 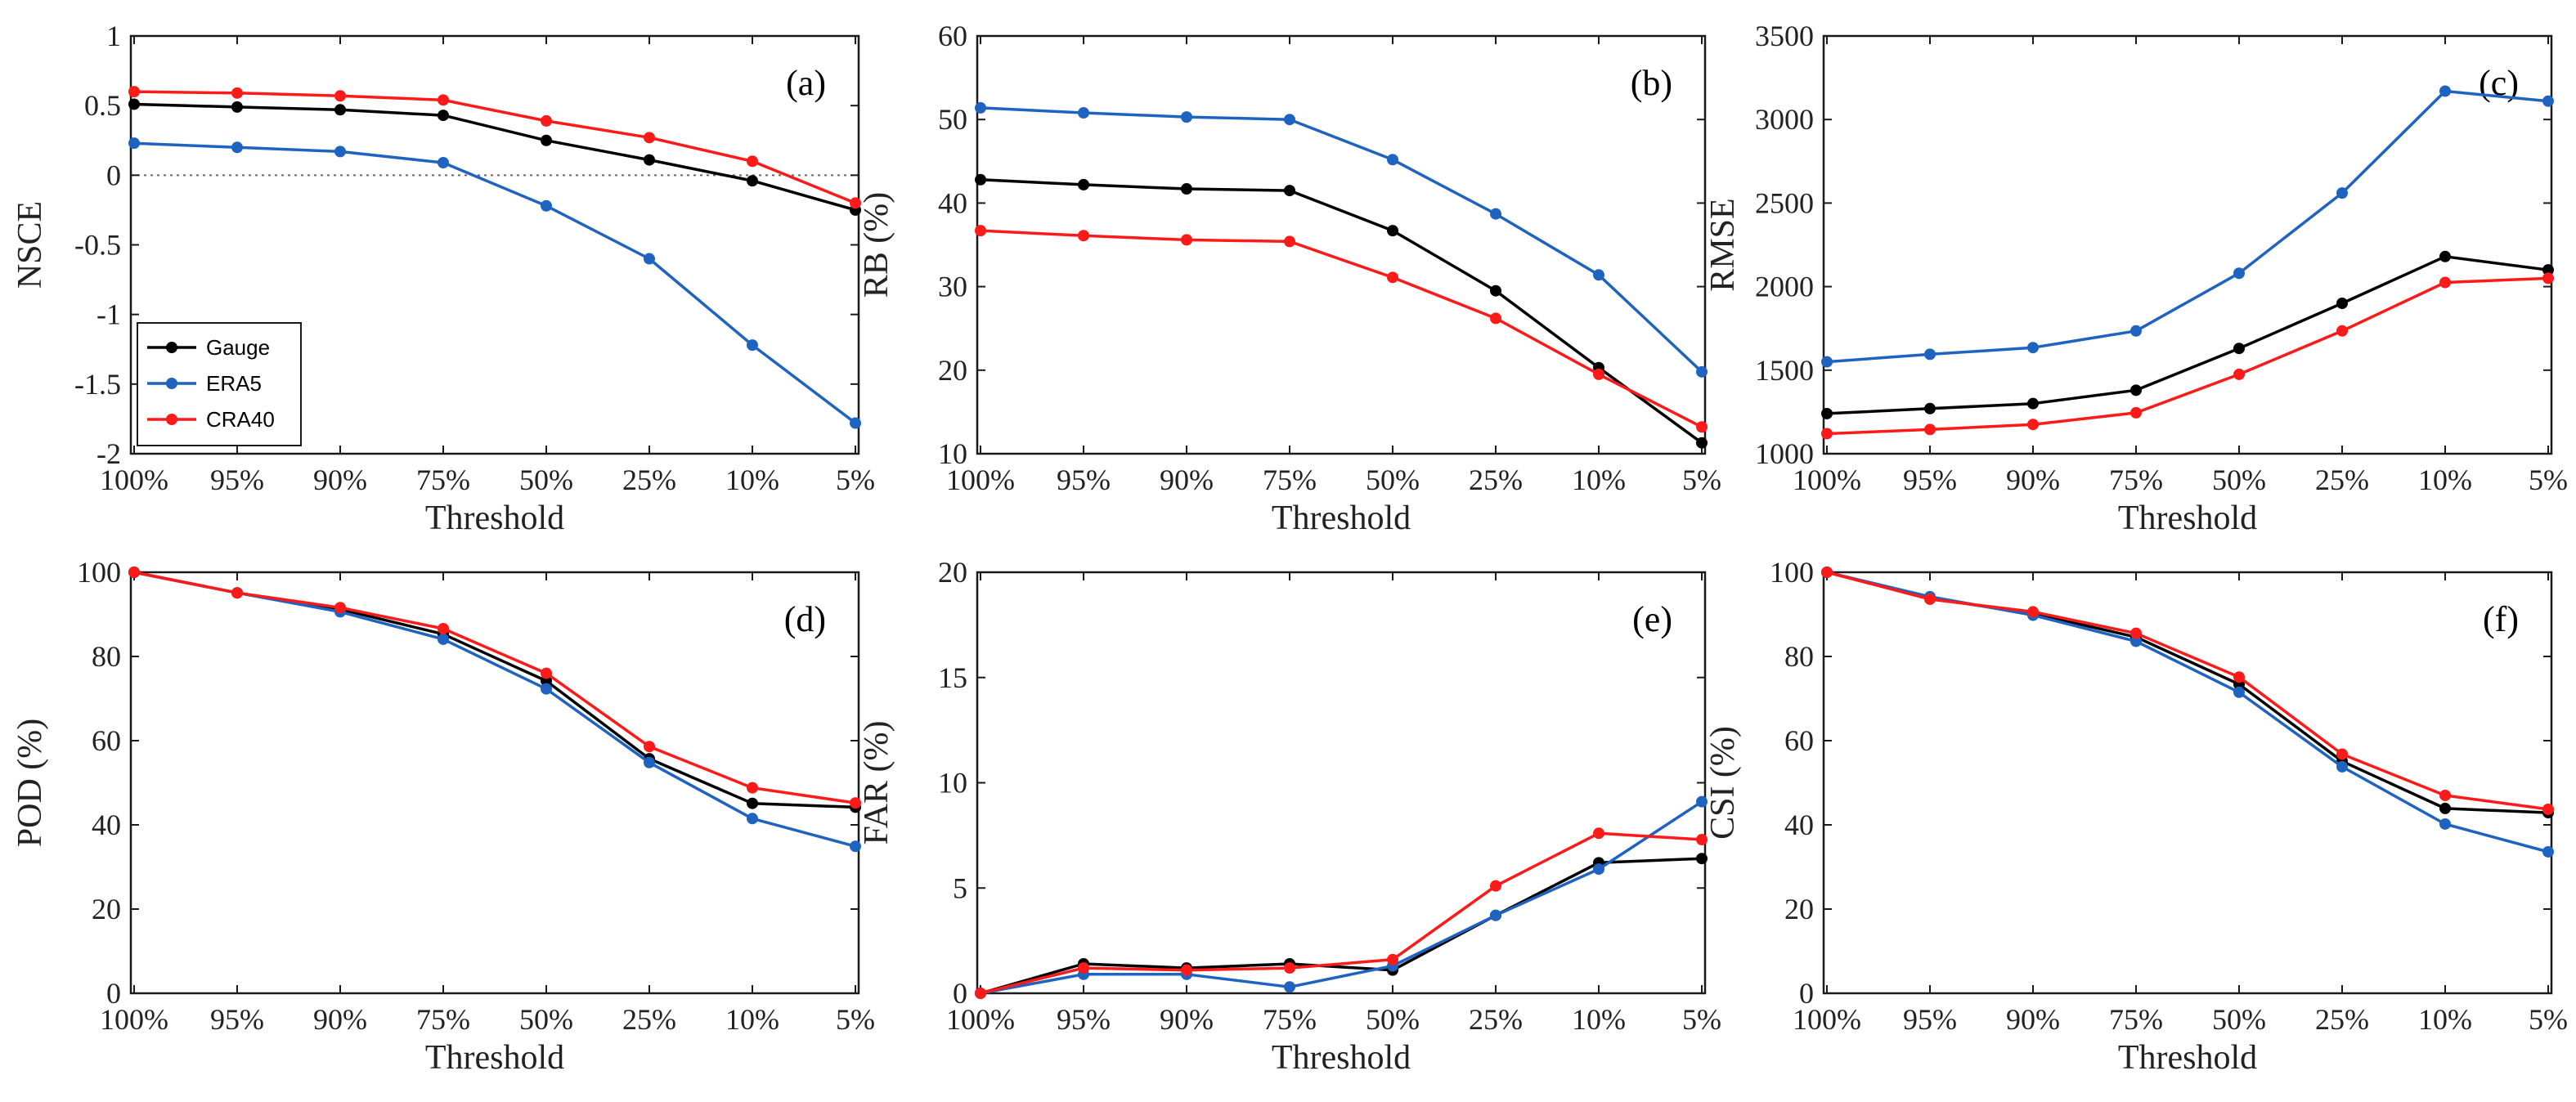 I want to click on y-axis-label: RMSE, so click(x=1723, y=244).